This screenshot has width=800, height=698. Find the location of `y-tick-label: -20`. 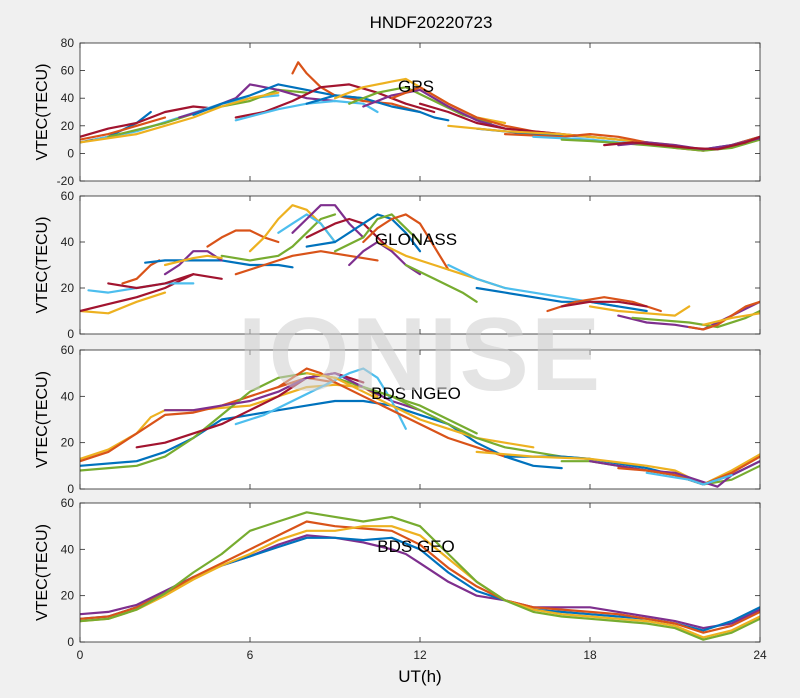

y-tick-label: -20 is located at coordinates (66, 181).